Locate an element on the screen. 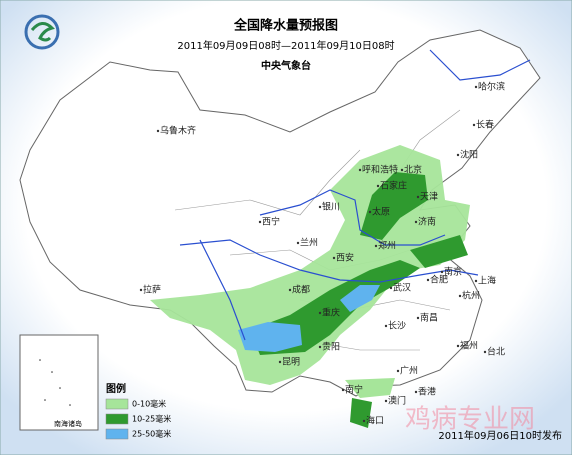 This screenshot has height=455, width=572. city-label: 乌鲁木齐 is located at coordinates (178, 131).